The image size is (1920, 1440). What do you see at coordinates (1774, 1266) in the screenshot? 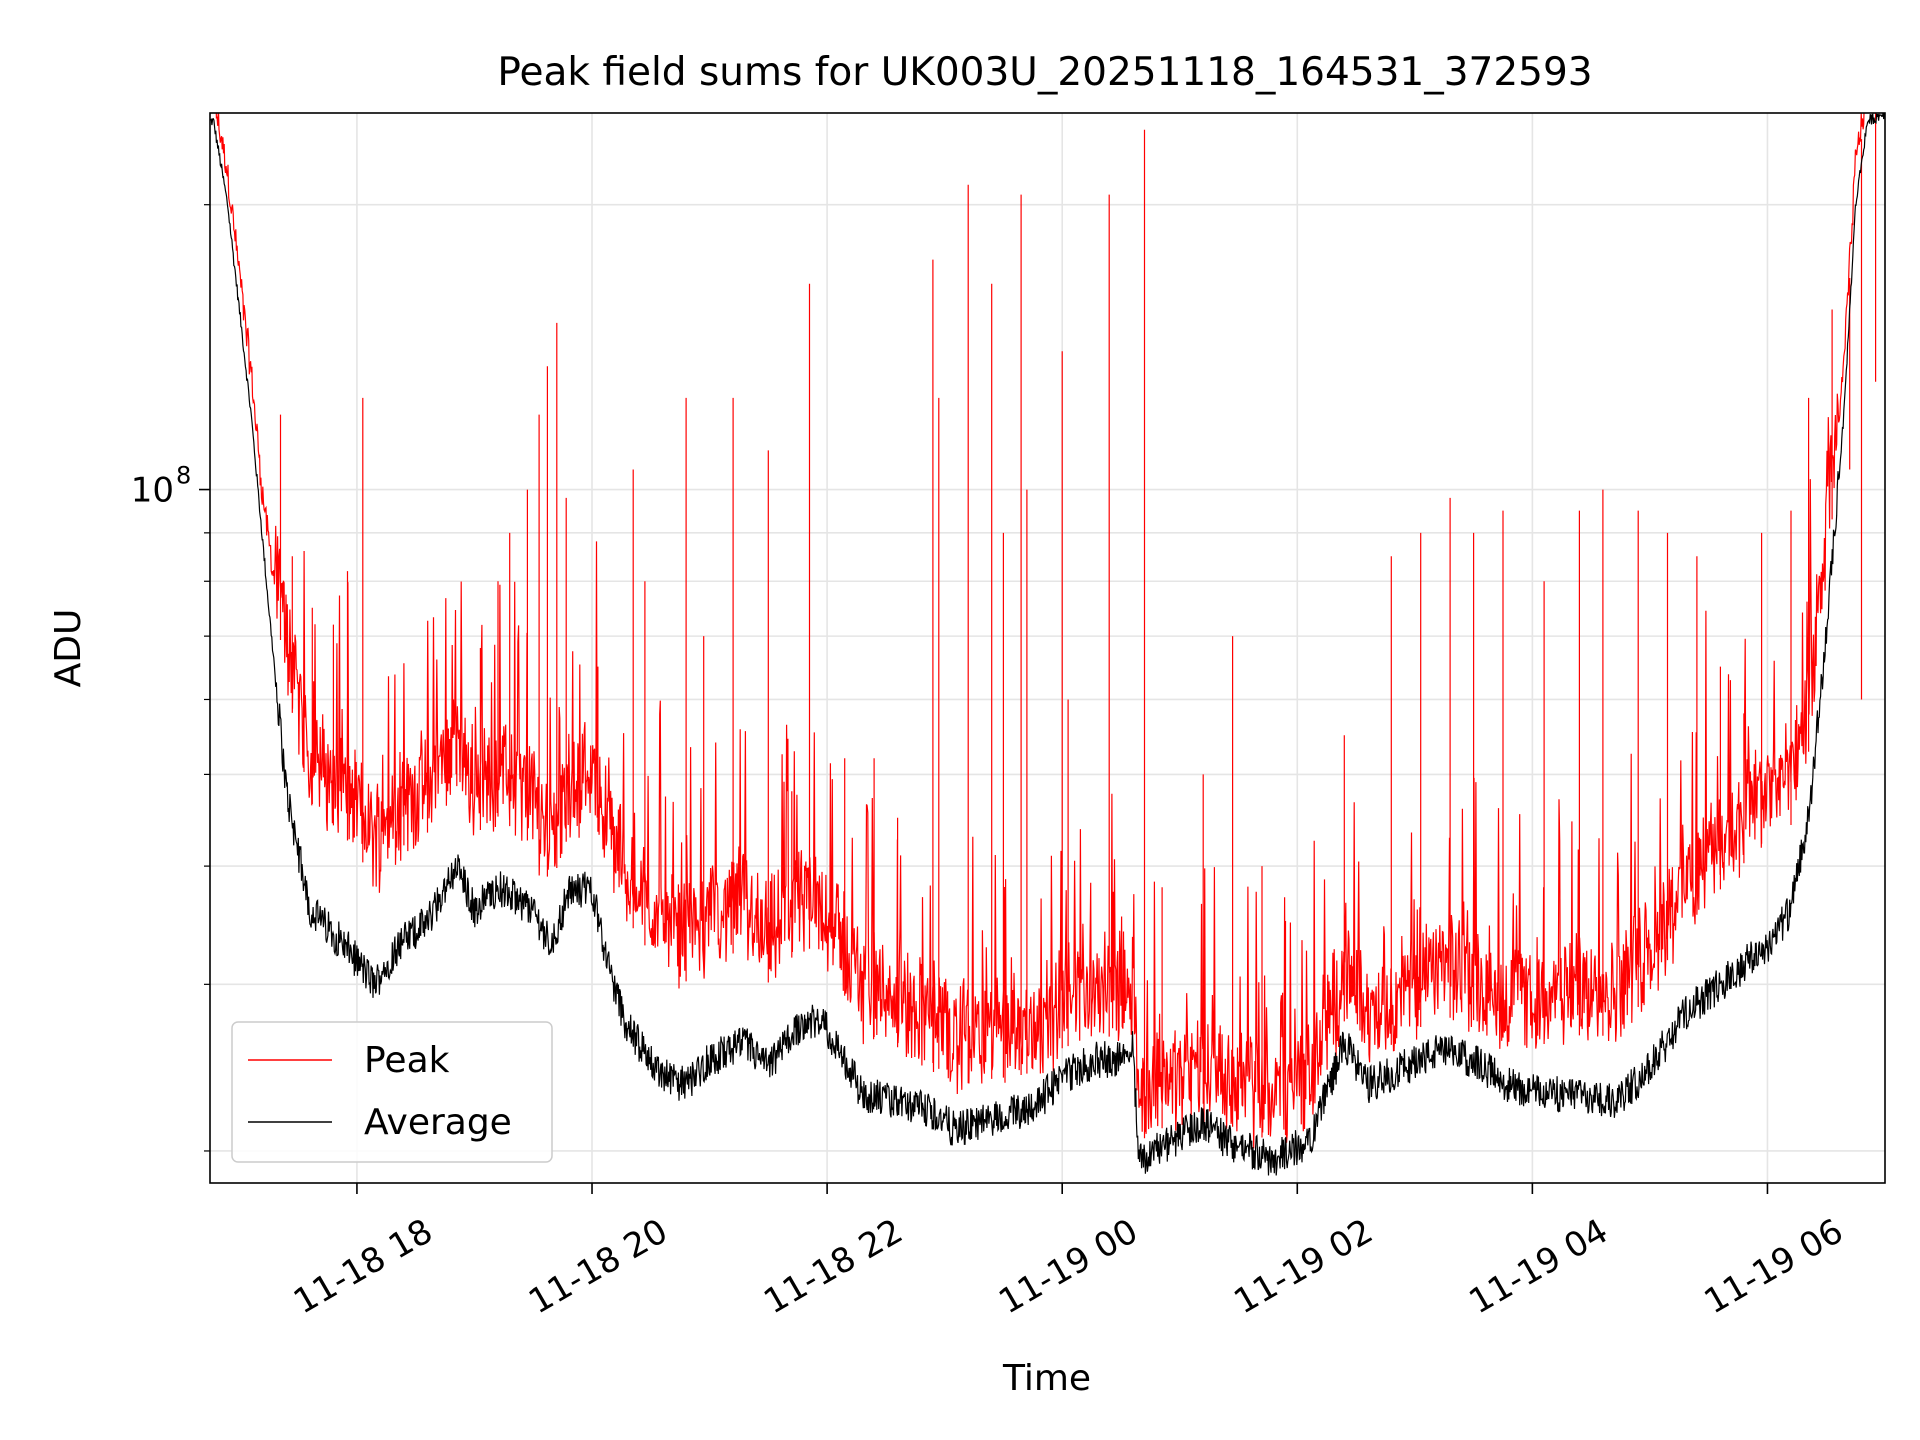
I see `x-tick-label: 11-19 06` at bounding box center [1774, 1266].